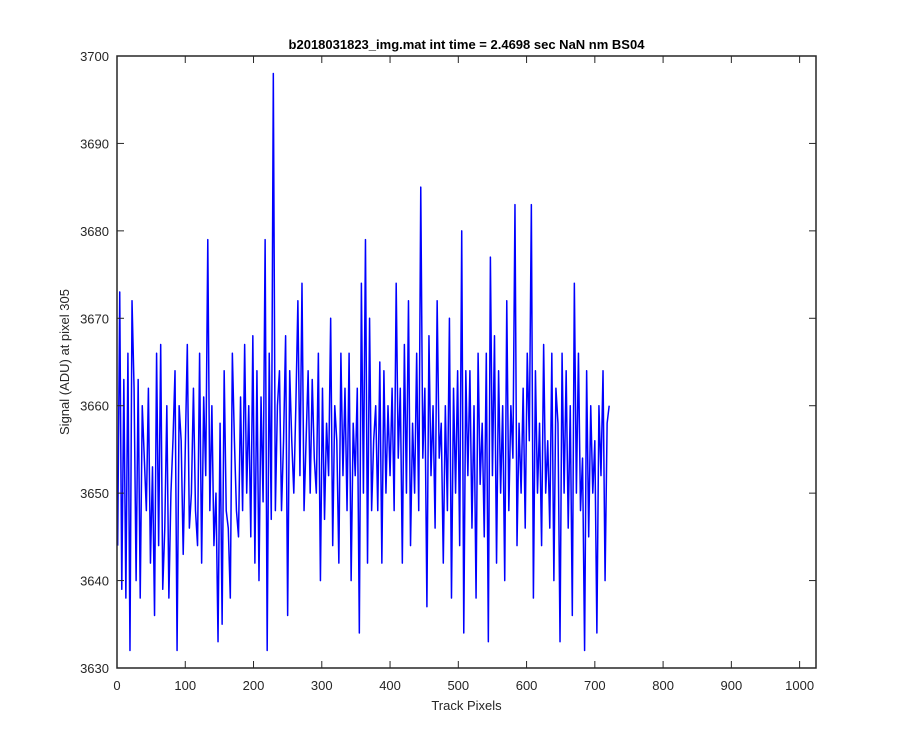  Describe the element at coordinates (527, 685) in the screenshot. I see `x-tick-label: 600` at that location.